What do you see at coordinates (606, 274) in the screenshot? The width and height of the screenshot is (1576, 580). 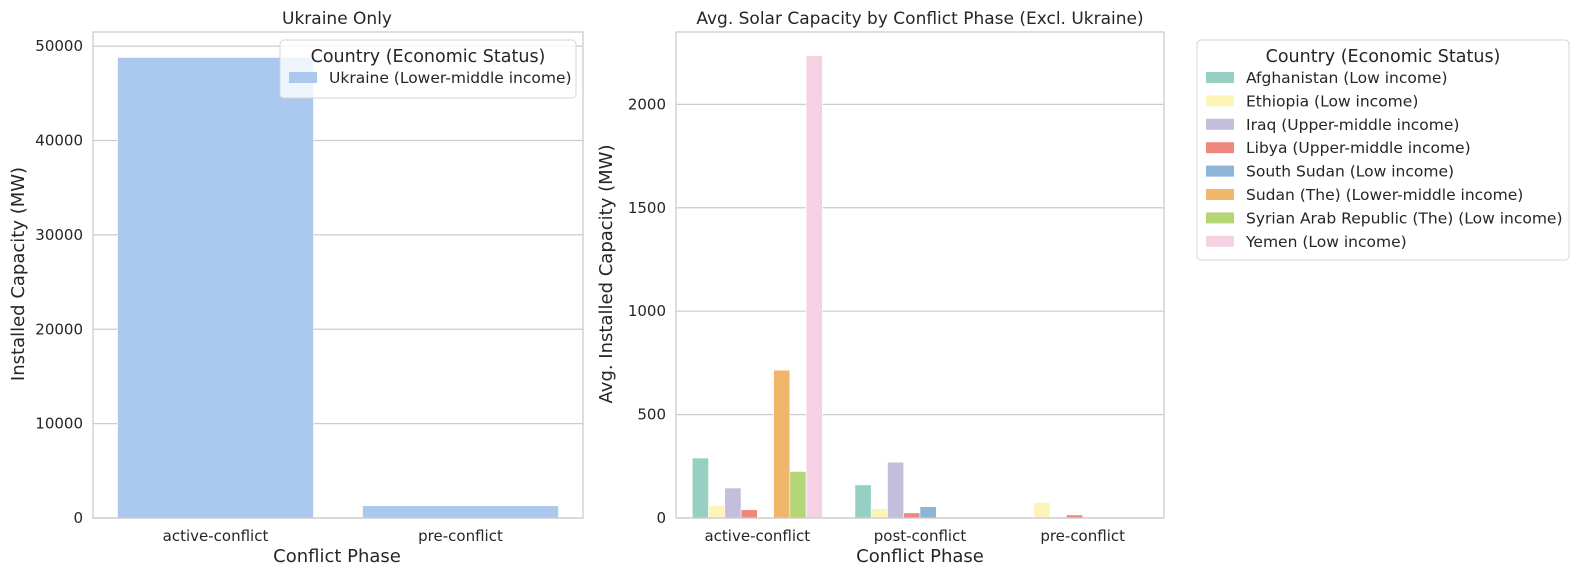 I see `y-axis-label: Avg. Installed Capacity (MW)` at bounding box center [606, 274].